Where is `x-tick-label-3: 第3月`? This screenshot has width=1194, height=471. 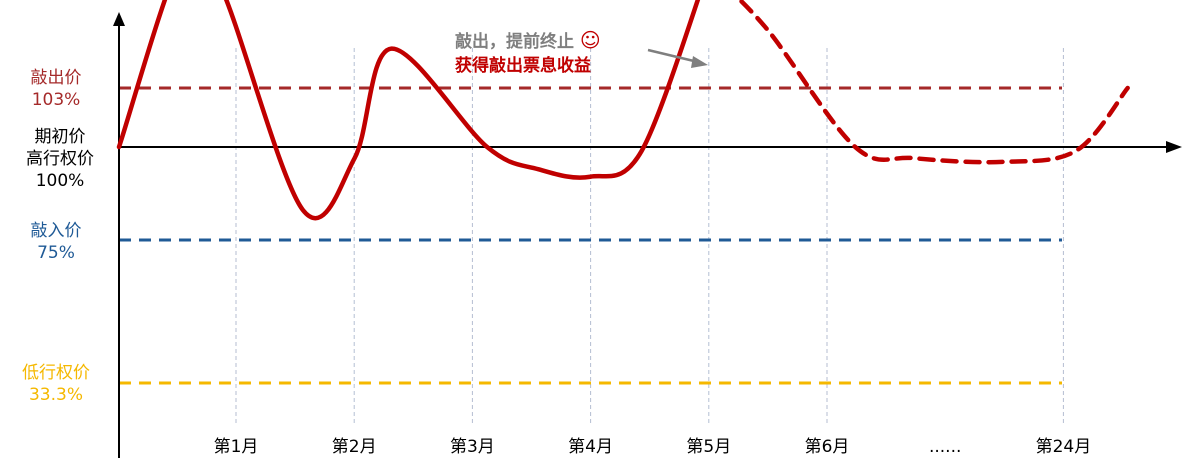
x-tick-label-3: 第3月 is located at coordinates (472, 447).